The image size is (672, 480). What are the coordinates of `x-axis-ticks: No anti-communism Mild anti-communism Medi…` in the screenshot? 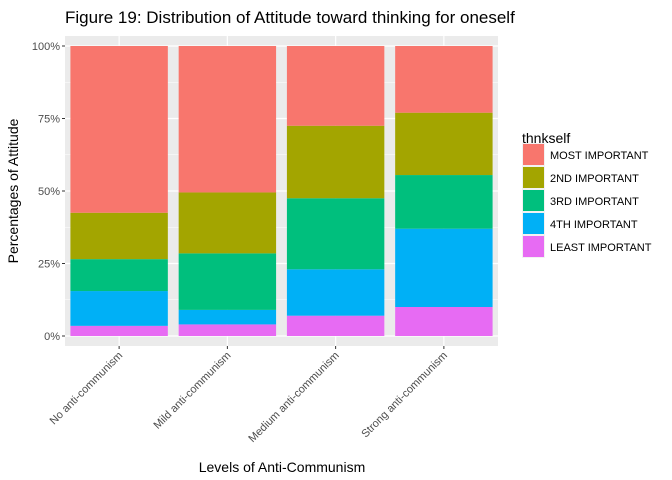 It's located at (249, 395).